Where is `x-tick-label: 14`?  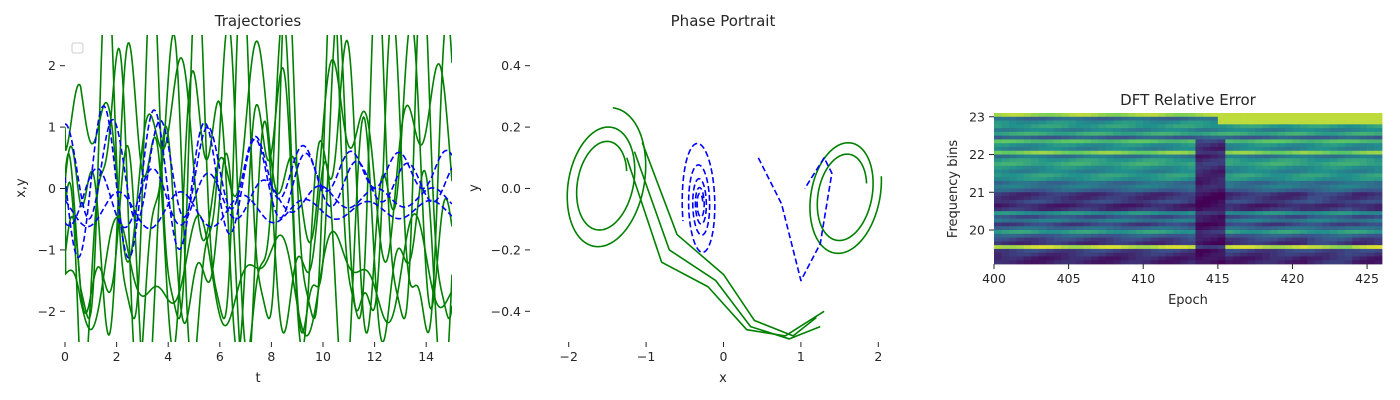
x-tick-label: 14 is located at coordinates (426, 356).